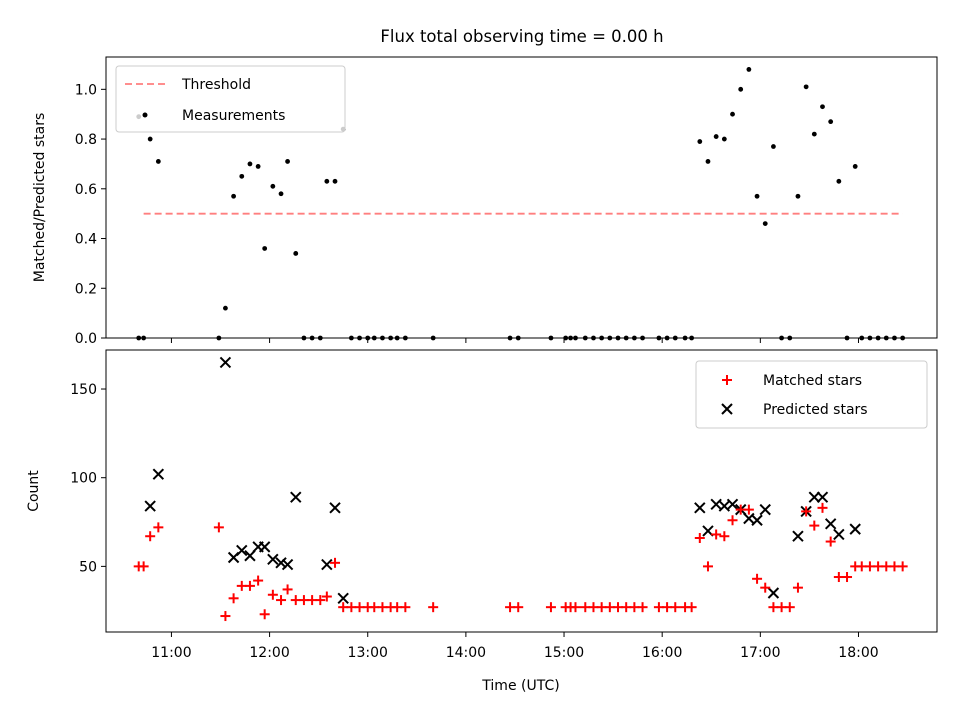 The height and width of the screenshot is (724, 960). I want to click on bottom-legend: Matched stars Predicted stars, so click(811, 394).